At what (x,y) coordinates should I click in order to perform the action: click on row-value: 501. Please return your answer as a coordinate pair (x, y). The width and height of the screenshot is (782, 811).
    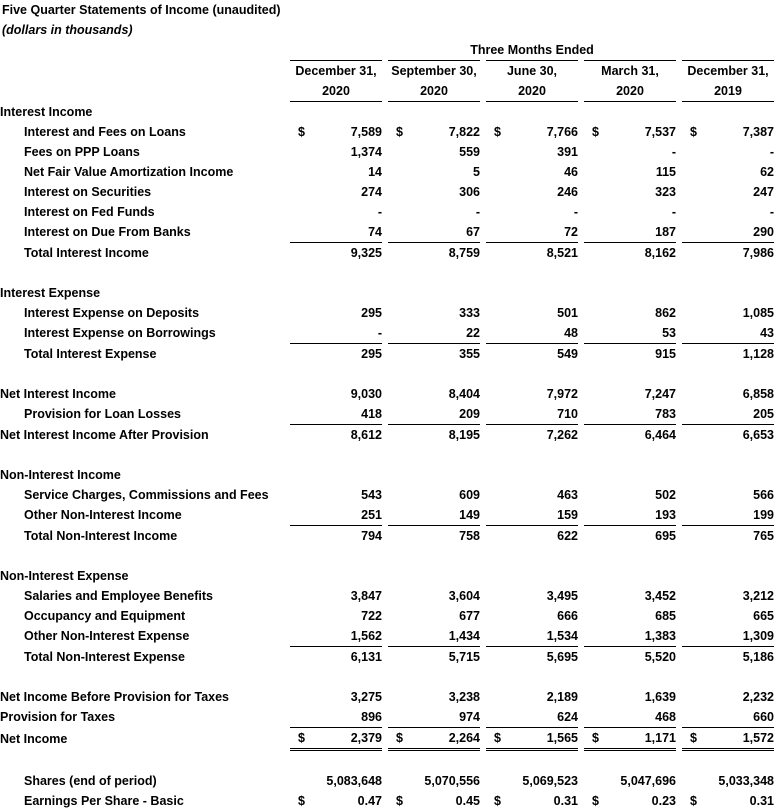
    Looking at the image, I should click on (532, 313).